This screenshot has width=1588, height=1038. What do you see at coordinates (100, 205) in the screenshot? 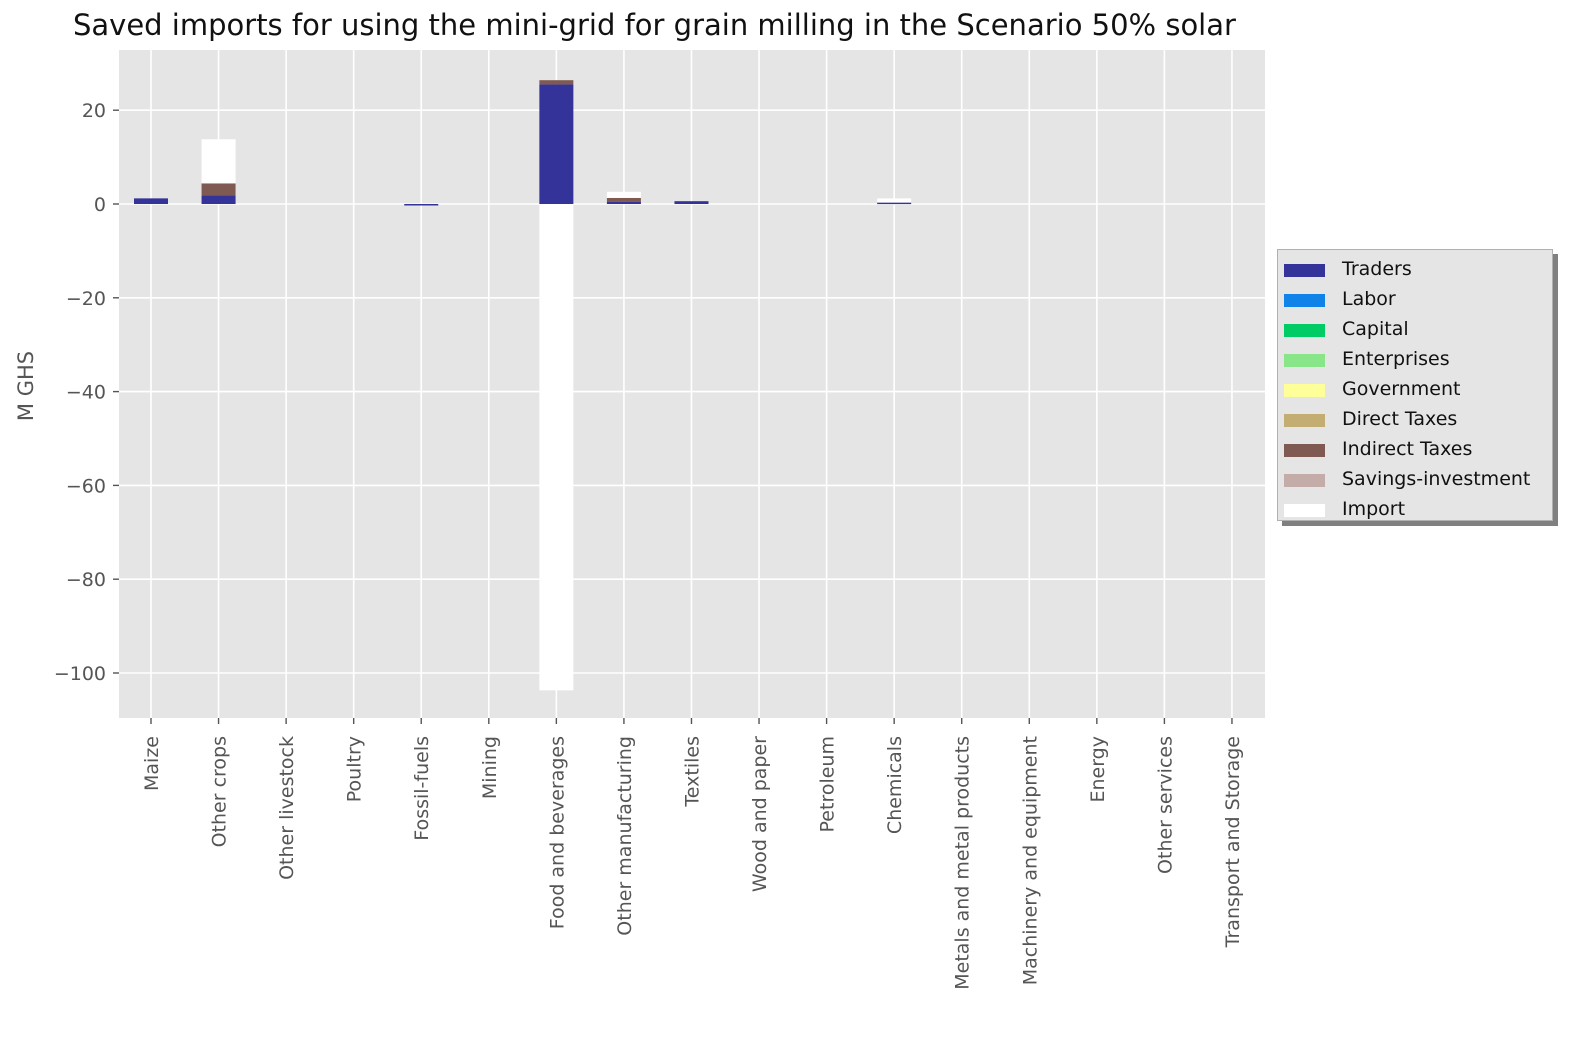
I see `y-tick-label: 0` at bounding box center [100, 205].